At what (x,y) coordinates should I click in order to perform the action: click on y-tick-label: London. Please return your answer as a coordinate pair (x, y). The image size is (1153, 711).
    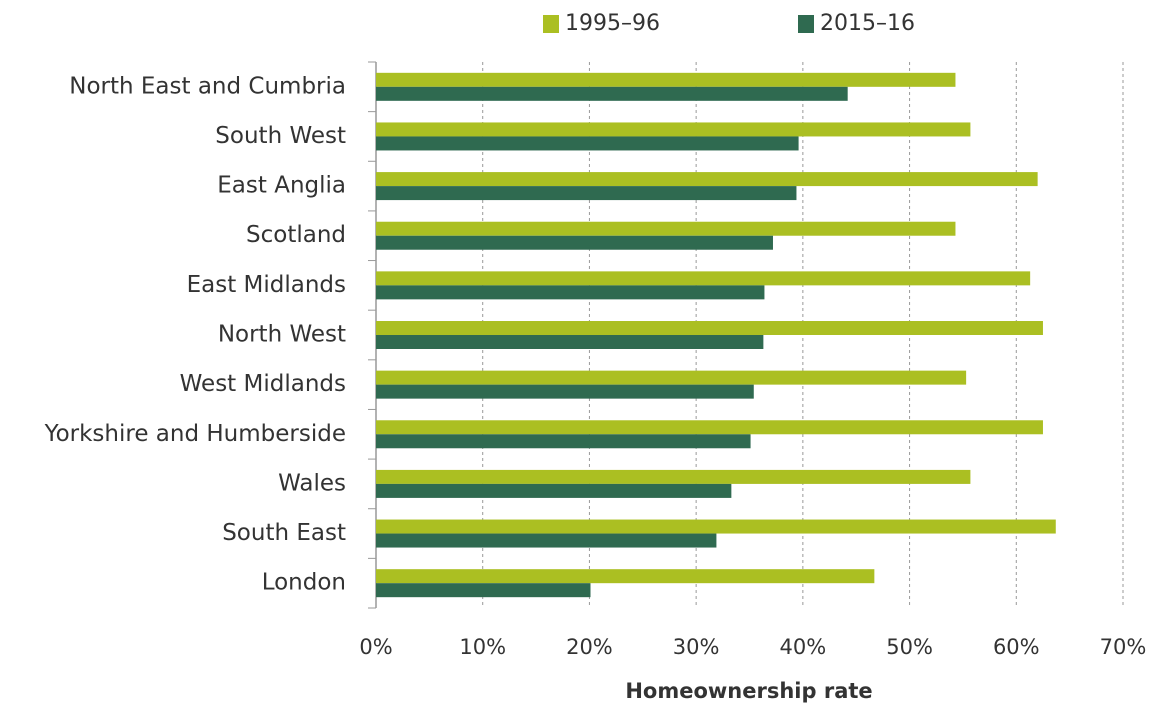
    Looking at the image, I should click on (304, 583).